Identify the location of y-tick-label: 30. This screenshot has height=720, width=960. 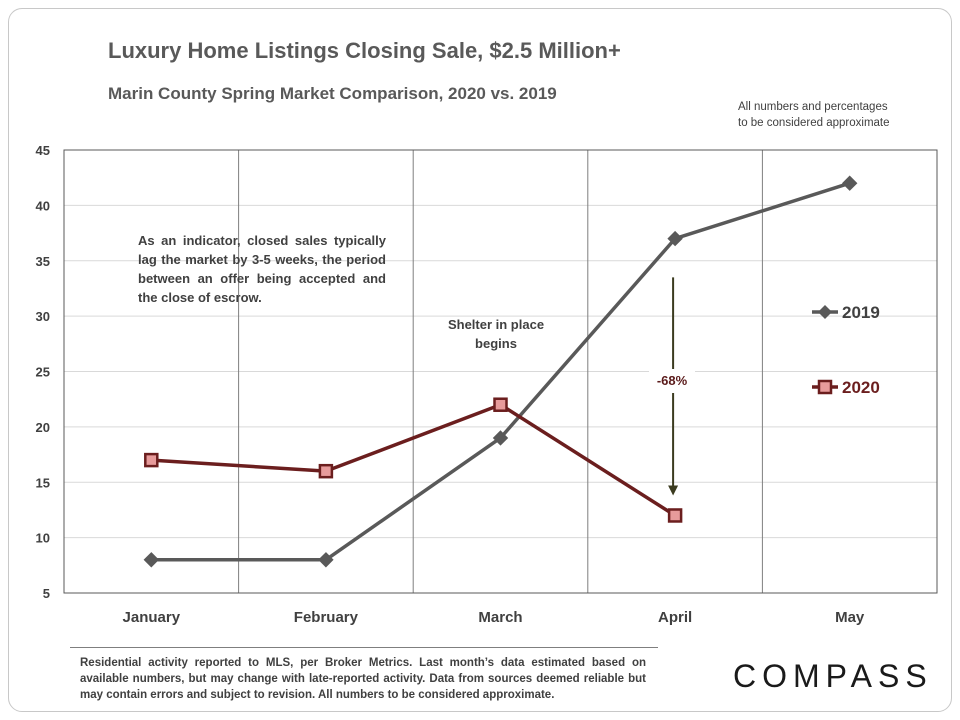
(43, 316).